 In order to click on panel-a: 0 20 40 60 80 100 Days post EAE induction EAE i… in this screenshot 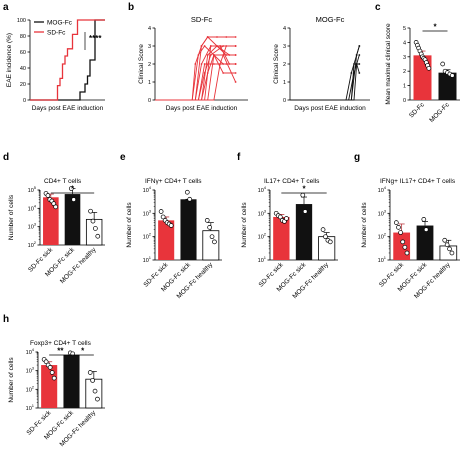, I will do `click(55, 65)`.